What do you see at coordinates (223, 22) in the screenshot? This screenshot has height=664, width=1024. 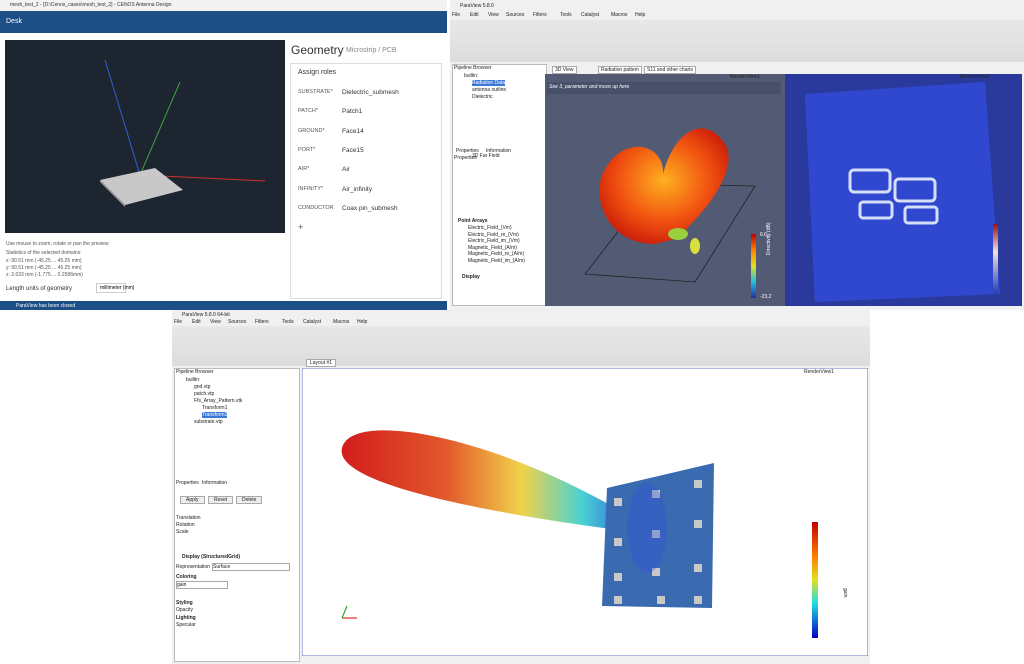 I see `desk-bar` at bounding box center [223, 22].